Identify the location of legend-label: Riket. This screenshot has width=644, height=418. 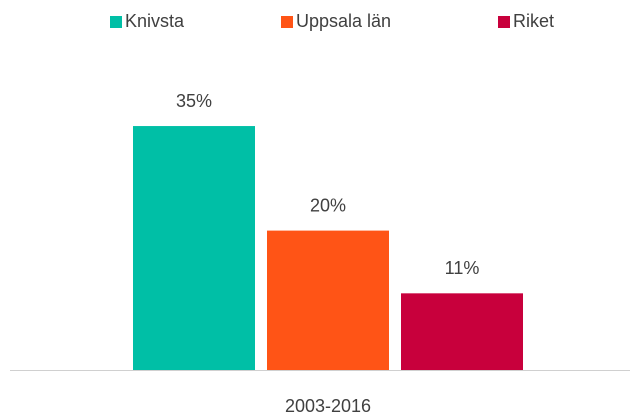
(533, 21).